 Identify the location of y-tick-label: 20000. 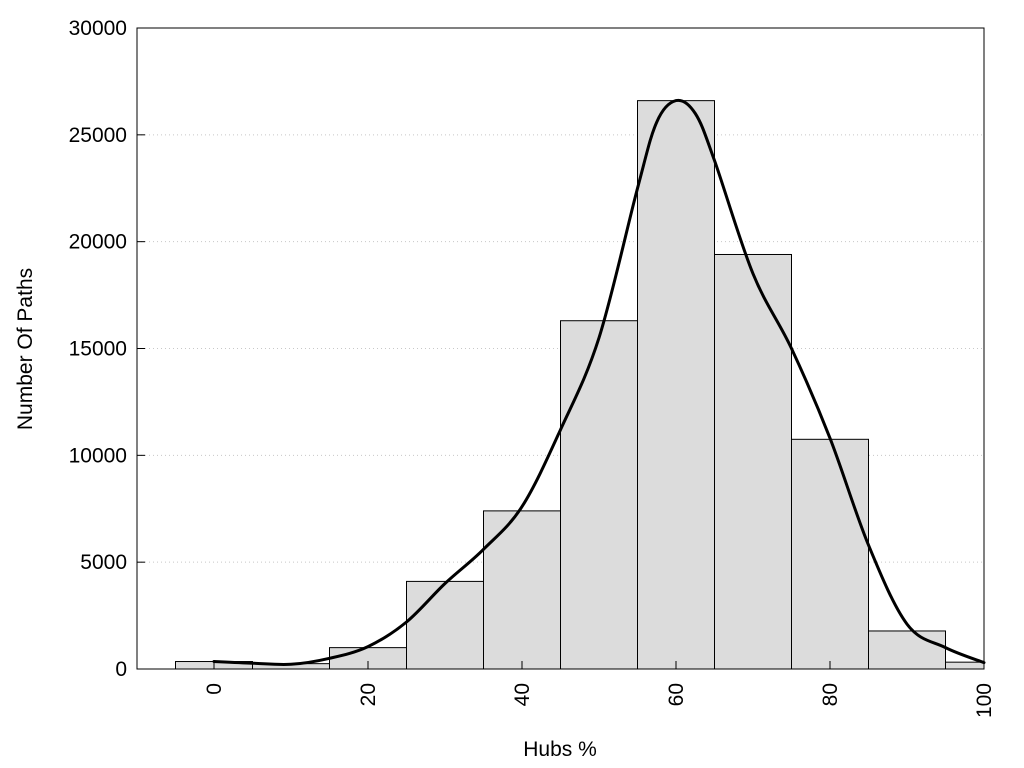
(98, 242).